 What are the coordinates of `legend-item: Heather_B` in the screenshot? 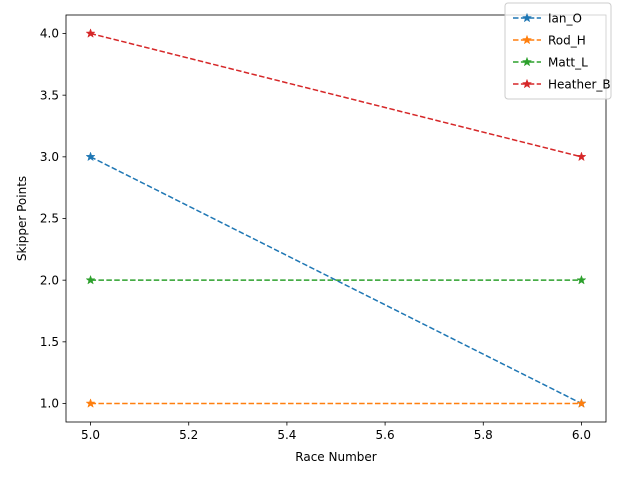 It's located at (562, 84).